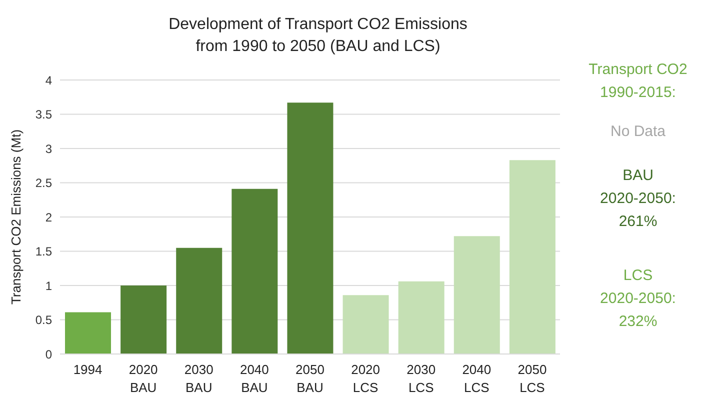 The image size is (712, 412). What do you see at coordinates (87, 369) in the screenshot?
I see `x-tick-label: 1994` at bounding box center [87, 369].